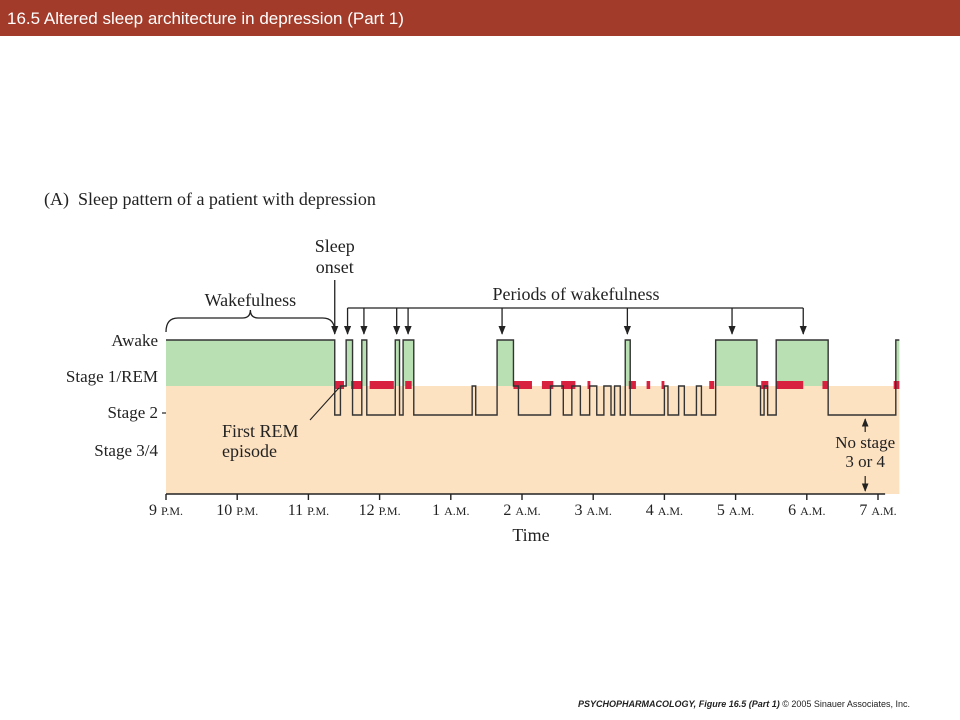 This screenshot has width=960, height=720. I want to click on x-tick-label: 10 P.M., so click(237, 510).